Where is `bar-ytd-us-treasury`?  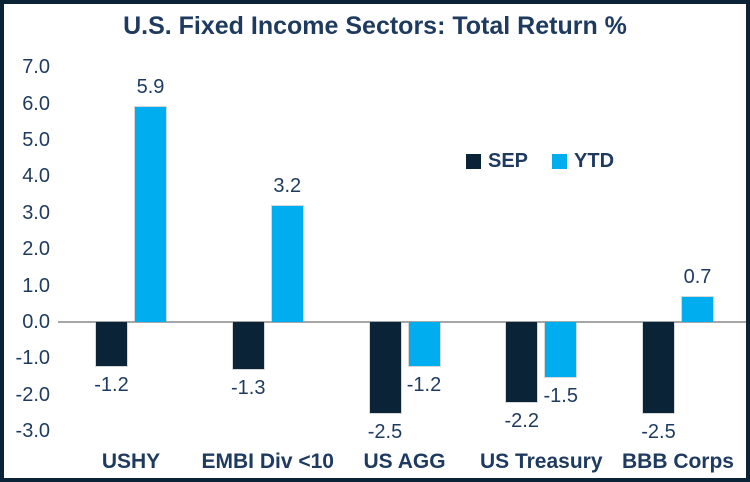 bar-ytd-us-treasury is located at coordinates (561, 349).